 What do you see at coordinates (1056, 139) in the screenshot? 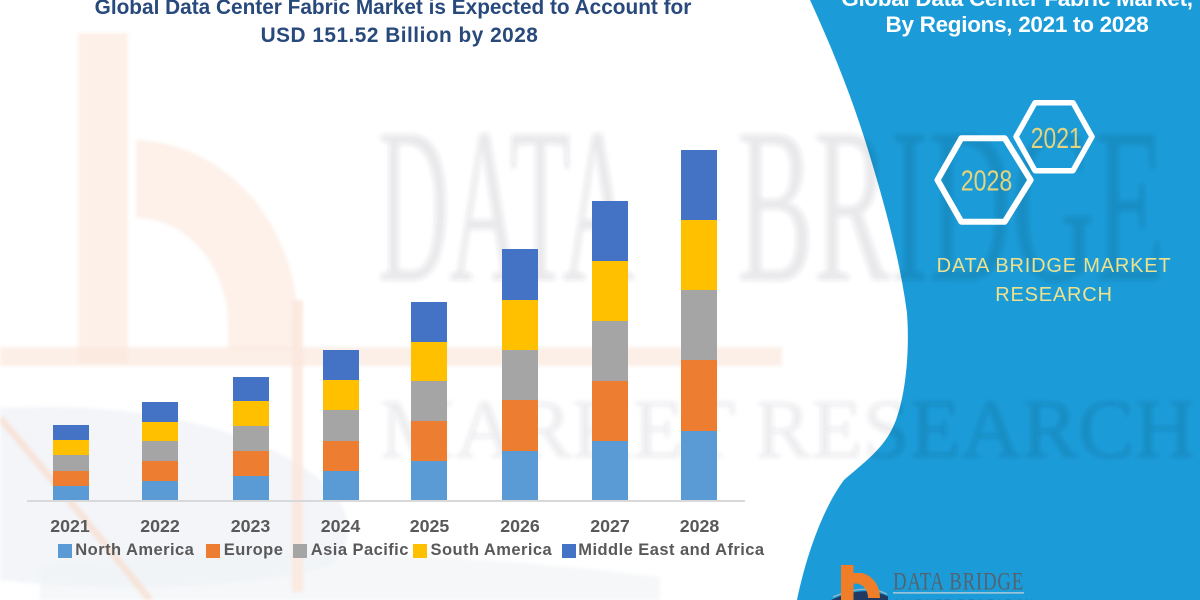
I see `svg-text: 2021` at bounding box center [1056, 139].